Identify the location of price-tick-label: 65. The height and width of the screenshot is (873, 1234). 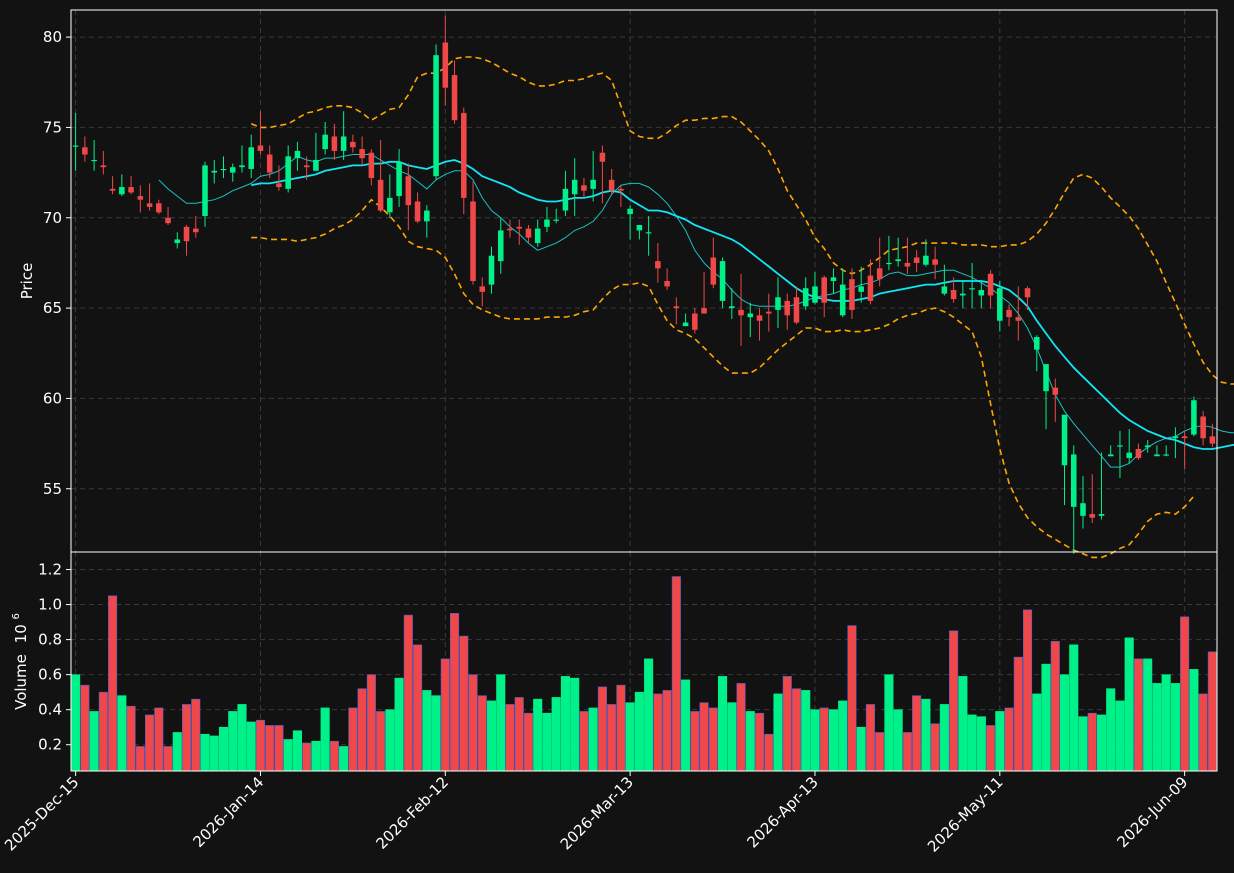
(52, 308).